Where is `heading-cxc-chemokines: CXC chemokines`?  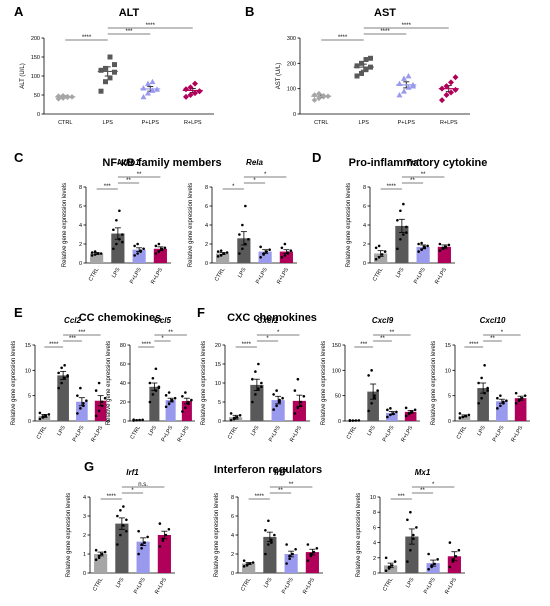 heading-cxc-chemokines: CXC chemokines is located at coordinates (272, 318).